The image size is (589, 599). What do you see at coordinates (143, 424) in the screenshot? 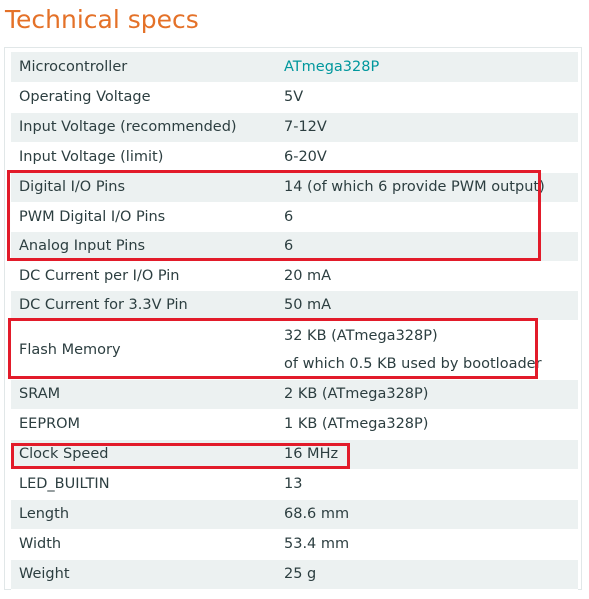
I see `spec-label: EEPROM` at bounding box center [143, 424].